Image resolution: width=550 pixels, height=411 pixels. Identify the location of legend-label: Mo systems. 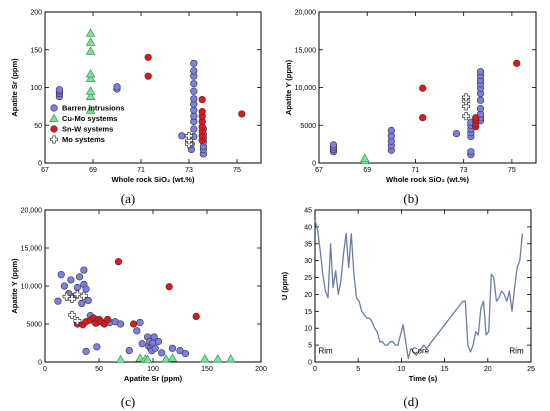
(83, 139).